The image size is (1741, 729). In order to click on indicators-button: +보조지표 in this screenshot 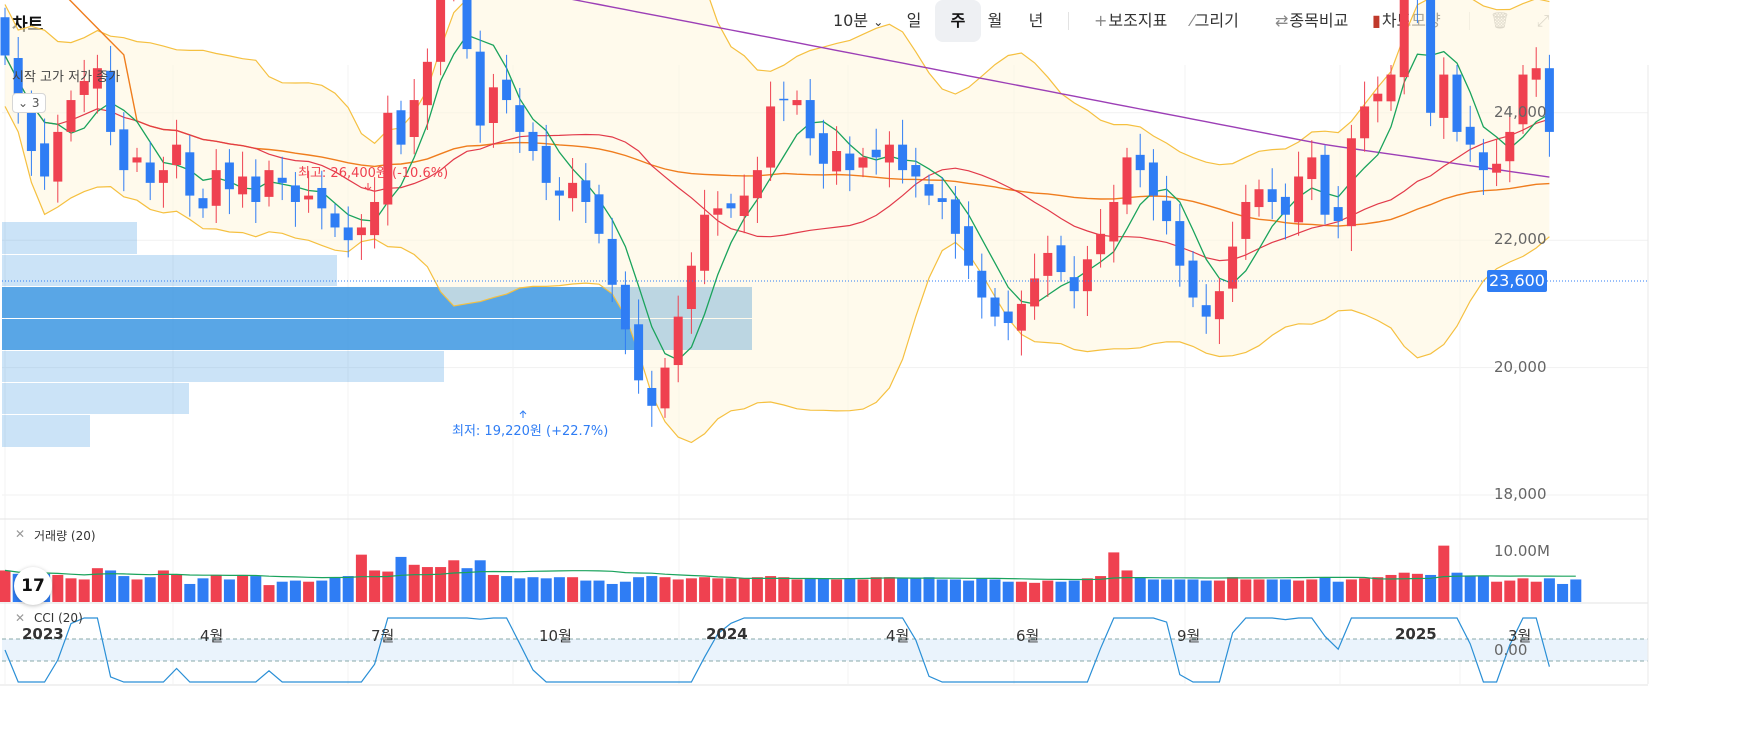, I will do `click(1130, 21)`.